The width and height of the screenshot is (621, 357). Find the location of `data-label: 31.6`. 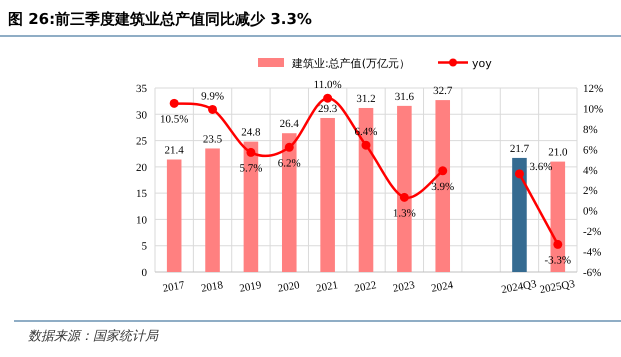

data-label: 31.6 is located at coordinates (404, 96).